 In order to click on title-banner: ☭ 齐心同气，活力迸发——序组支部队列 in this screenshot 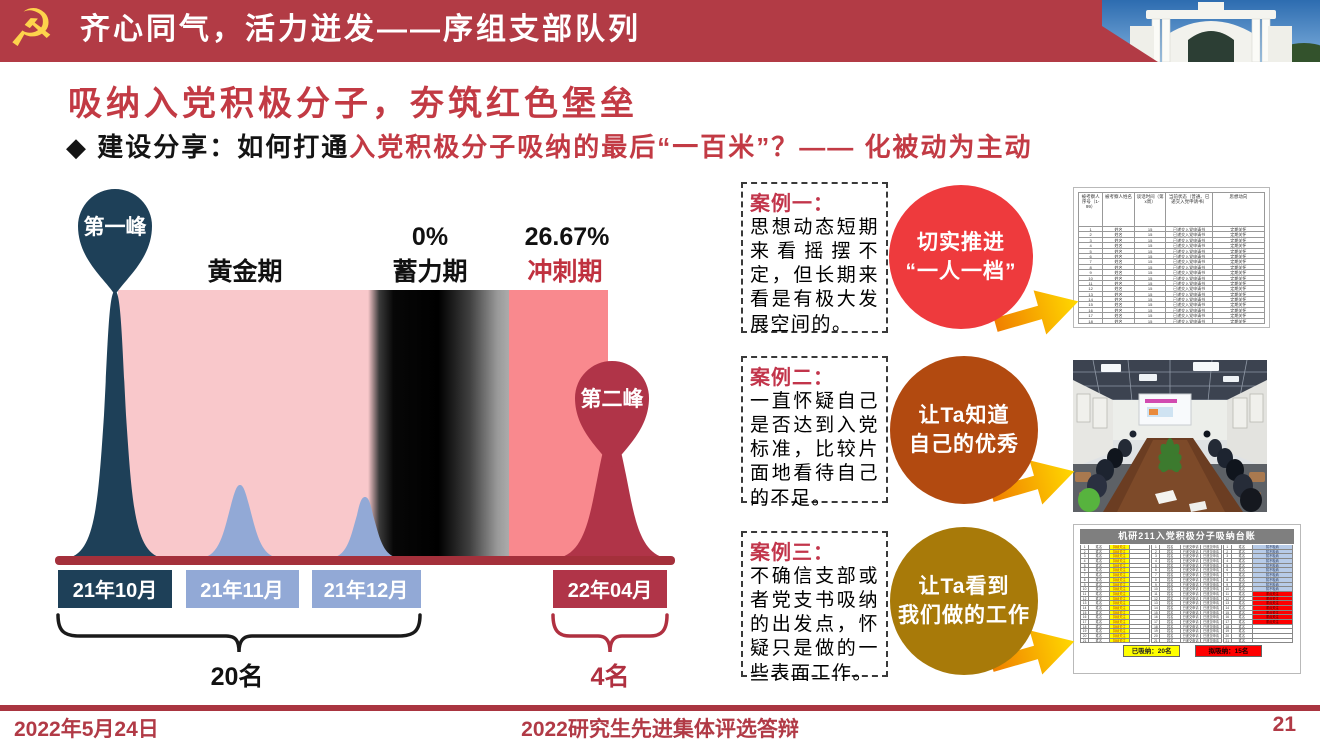, I will do `click(660, 31)`.